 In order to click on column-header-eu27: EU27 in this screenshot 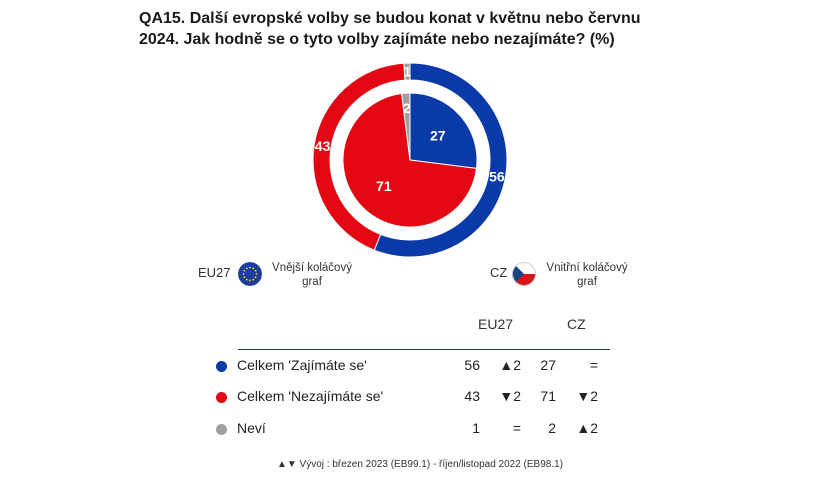, I will do `click(496, 324)`.